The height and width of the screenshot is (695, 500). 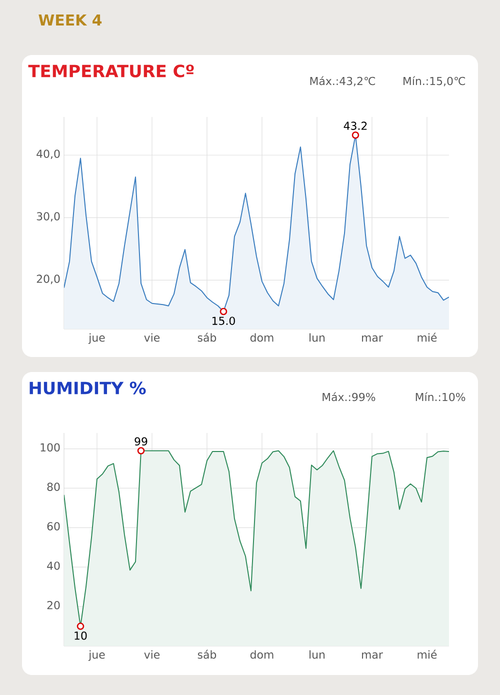 What do you see at coordinates (70, 20) in the screenshot?
I see `text: WEEK 4` at bounding box center [70, 20].